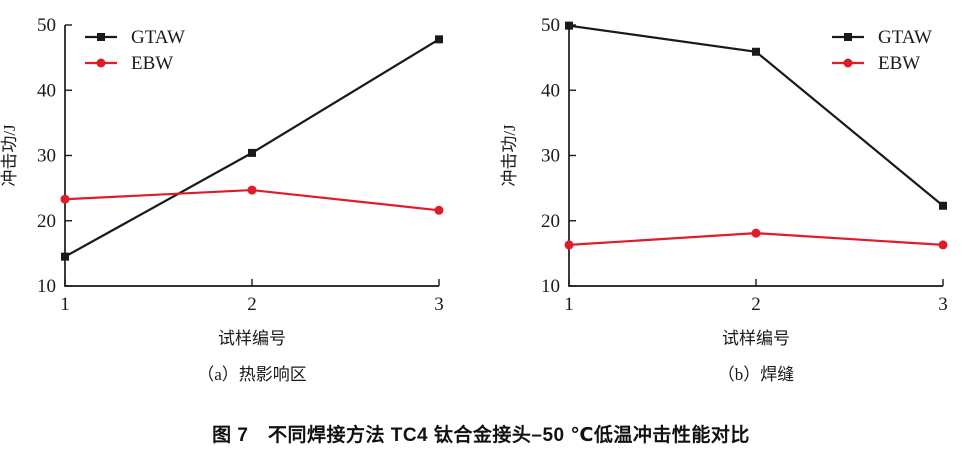 The width and height of the screenshot is (962, 458). Describe the element at coordinates (252, 374) in the screenshot. I see `panel-caption: （a）热影响区` at that location.